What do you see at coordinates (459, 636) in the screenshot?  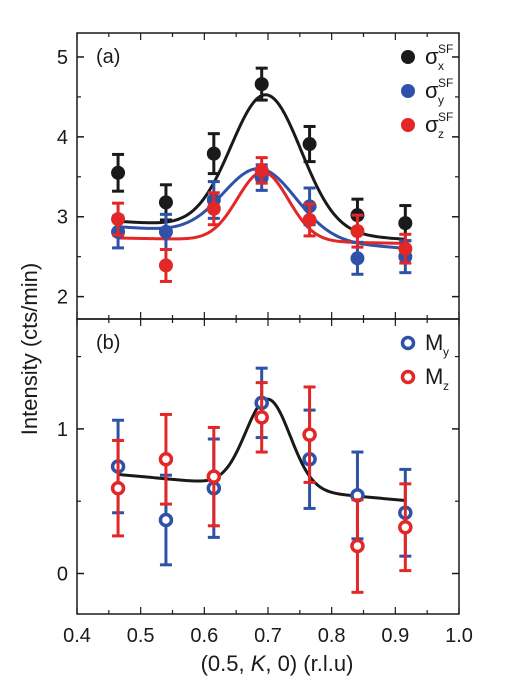 I see `x-tick-label: 1.0` at bounding box center [459, 636].